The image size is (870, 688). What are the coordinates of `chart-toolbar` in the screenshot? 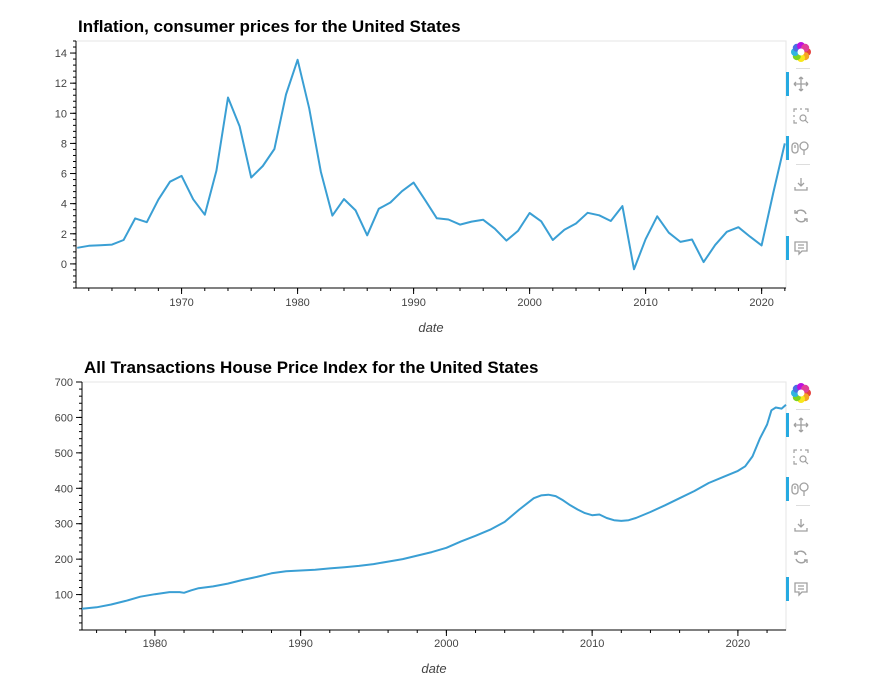 It's located at (801, 155).